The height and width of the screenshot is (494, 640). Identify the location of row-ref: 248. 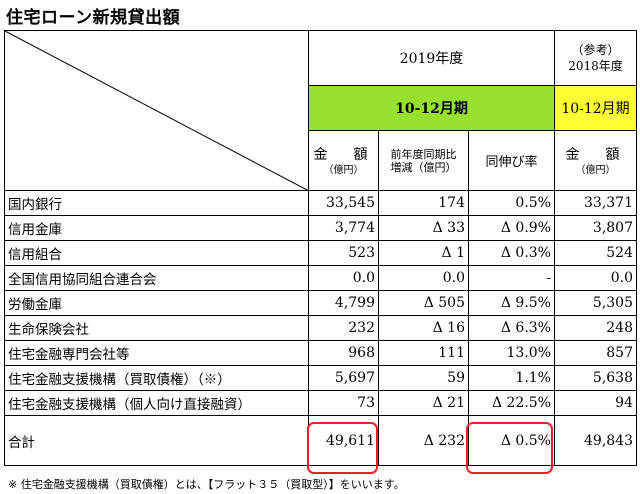
(595, 328).